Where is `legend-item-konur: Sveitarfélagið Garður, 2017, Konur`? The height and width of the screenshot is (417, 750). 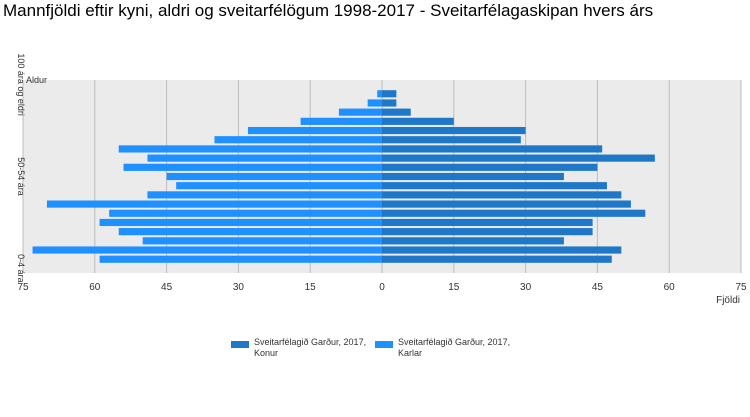 legend-item-konur: Sveitarfélagið Garður, 2017, Konur is located at coordinates (305, 348).